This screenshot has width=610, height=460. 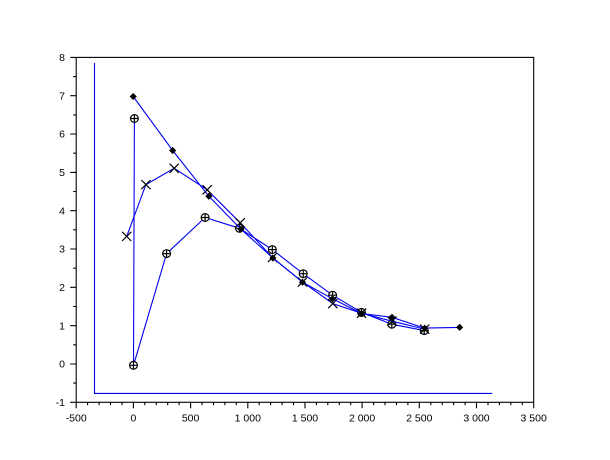 I want to click on svg-text: 1 000, so click(x=248, y=419).